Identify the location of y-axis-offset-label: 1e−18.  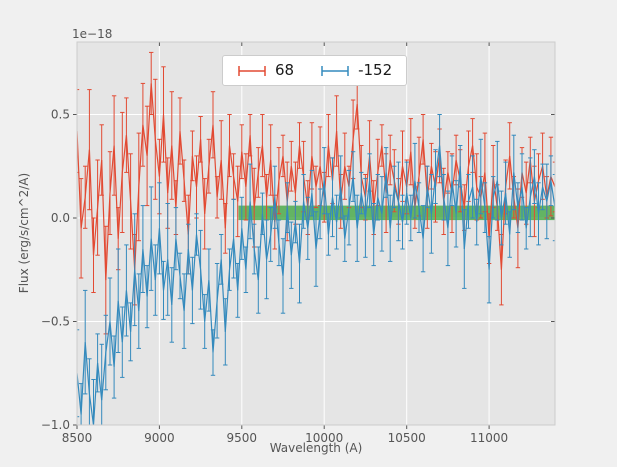
(92, 34).